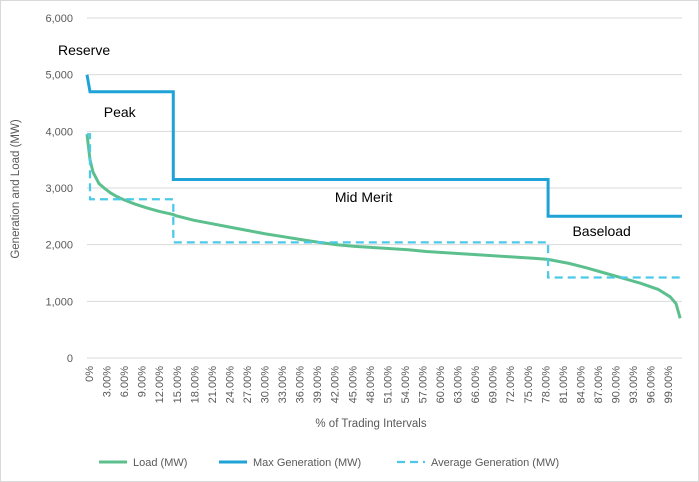 This screenshot has width=699, height=482. Describe the element at coordinates (230, 385) in the screenshot. I see `x-tick-label: 24.00%` at that location.